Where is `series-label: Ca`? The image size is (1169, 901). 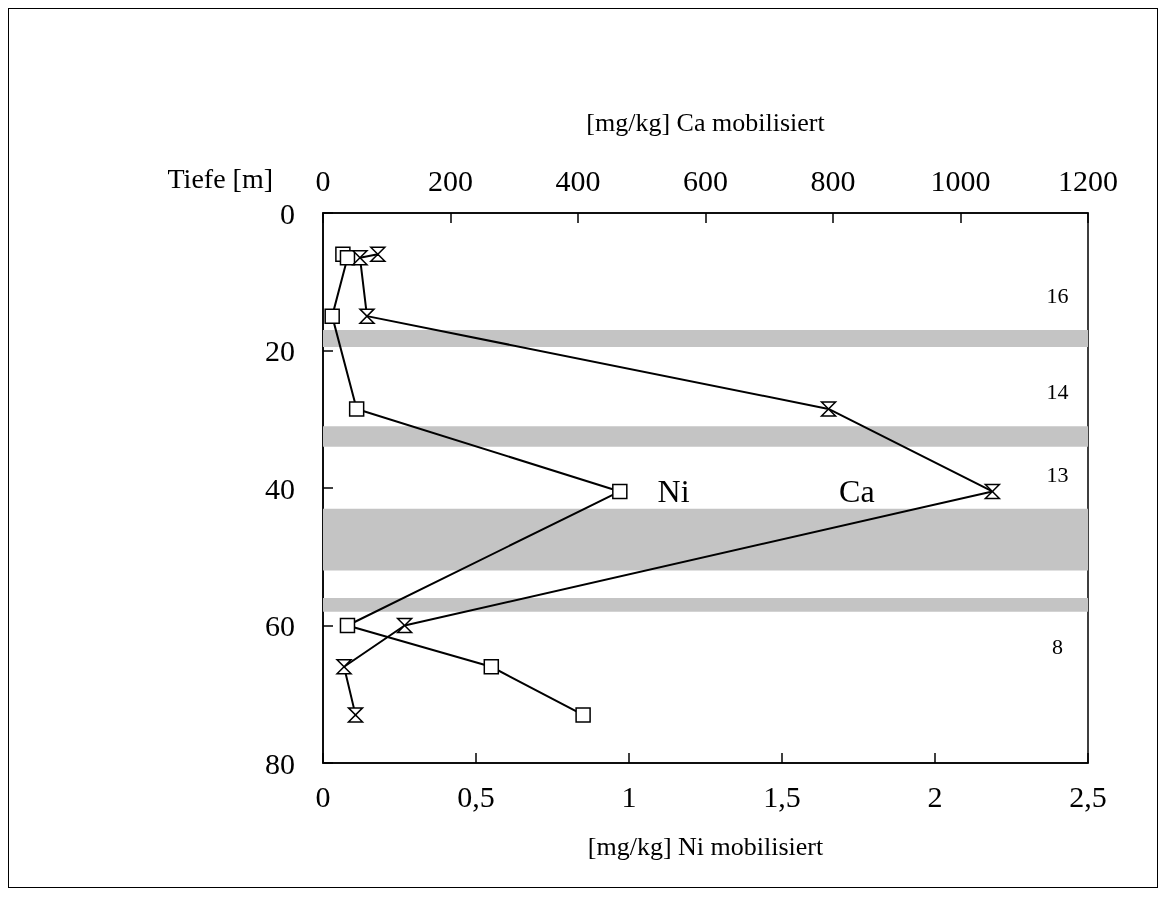 series-label: Ca is located at coordinates (857, 491).